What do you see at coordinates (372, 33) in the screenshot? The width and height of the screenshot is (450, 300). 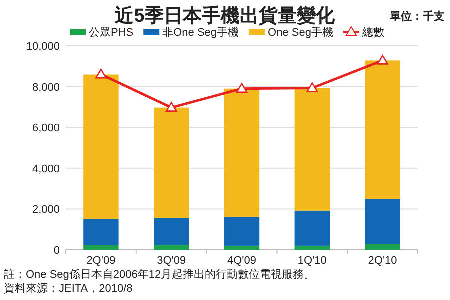 I see `legend-label: 總數` at bounding box center [372, 33].